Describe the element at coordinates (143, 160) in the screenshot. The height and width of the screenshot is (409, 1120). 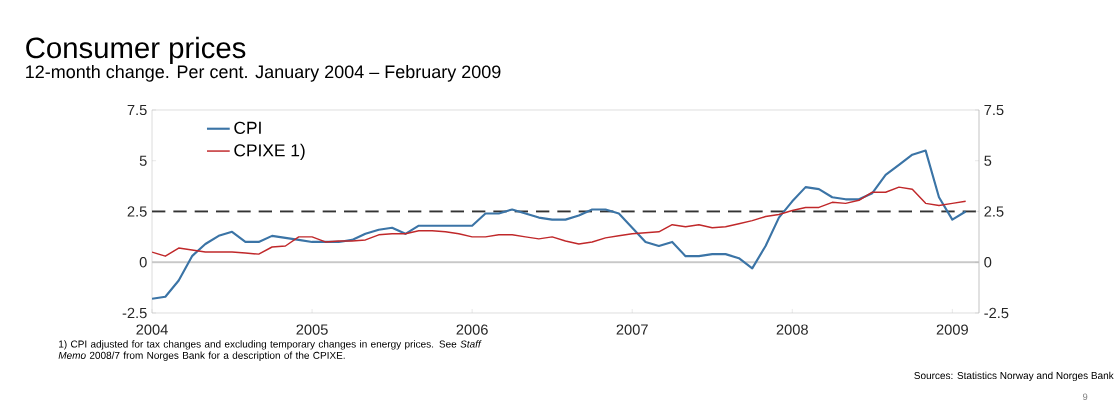
I see `y-tick-label: 5` at that location.